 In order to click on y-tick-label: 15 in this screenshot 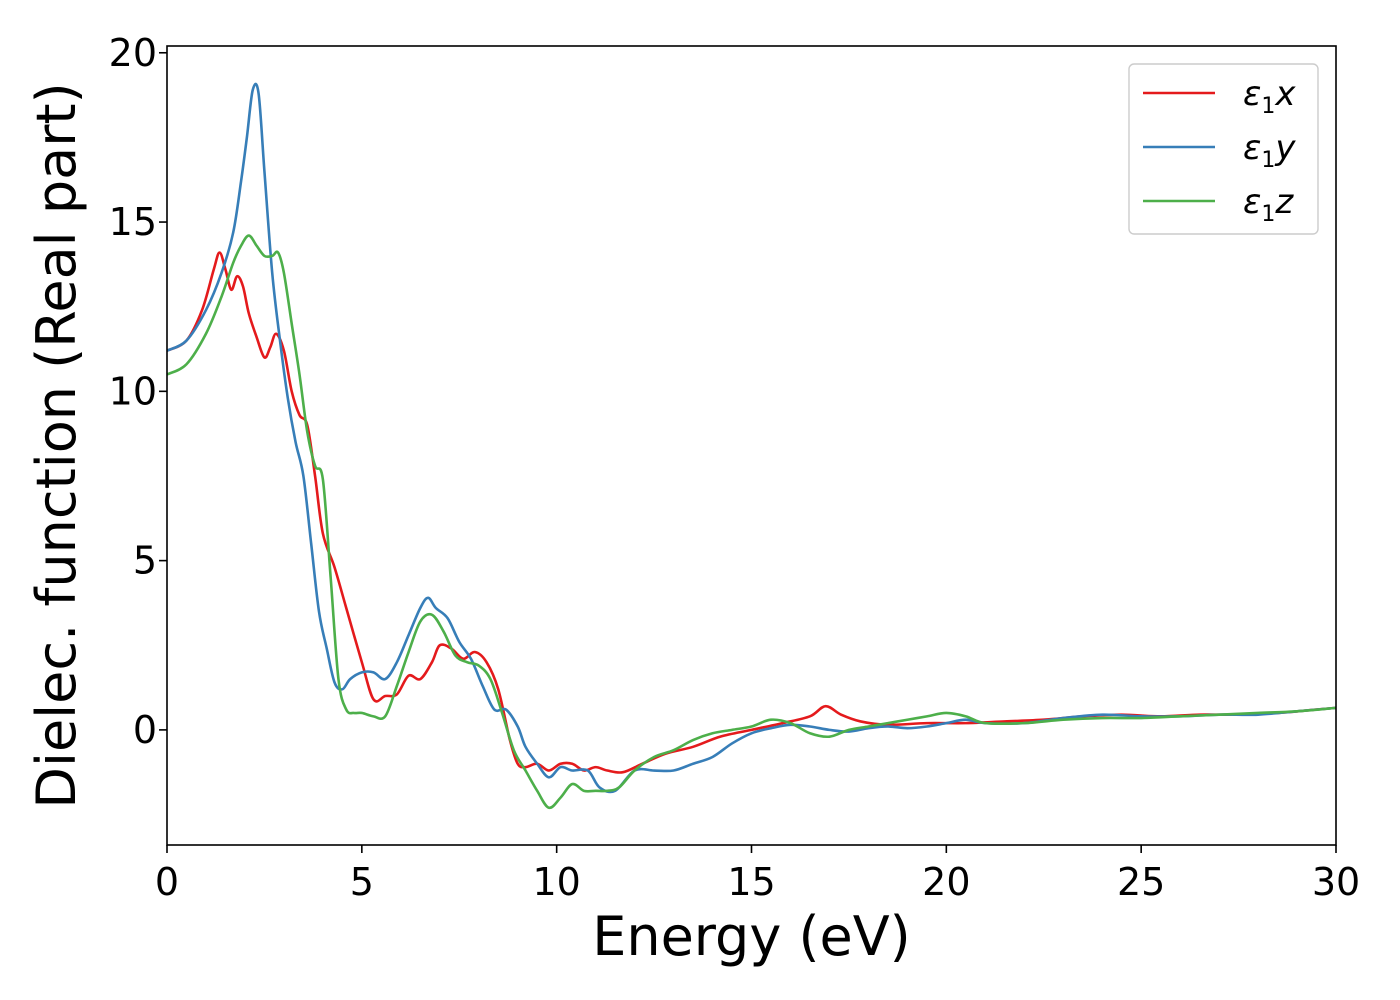, I will do `click(133, 222)`.